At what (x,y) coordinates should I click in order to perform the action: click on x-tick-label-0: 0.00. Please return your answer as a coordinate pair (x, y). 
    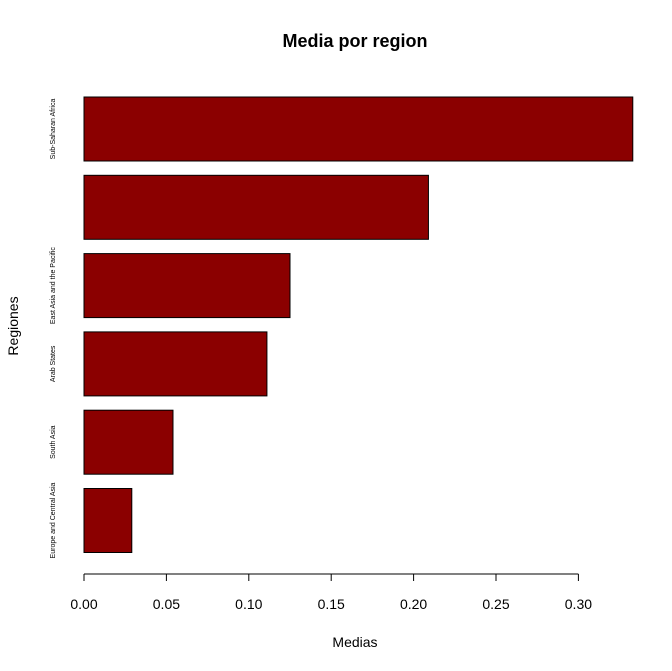
    Looking at the image, I should click on (83, 604).